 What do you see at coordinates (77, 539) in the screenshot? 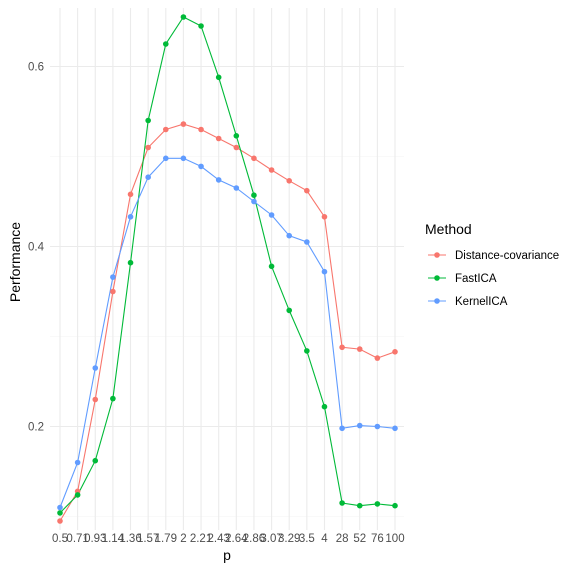
I see `x-tick-label: 0.71` at bounding box center [77, 539].